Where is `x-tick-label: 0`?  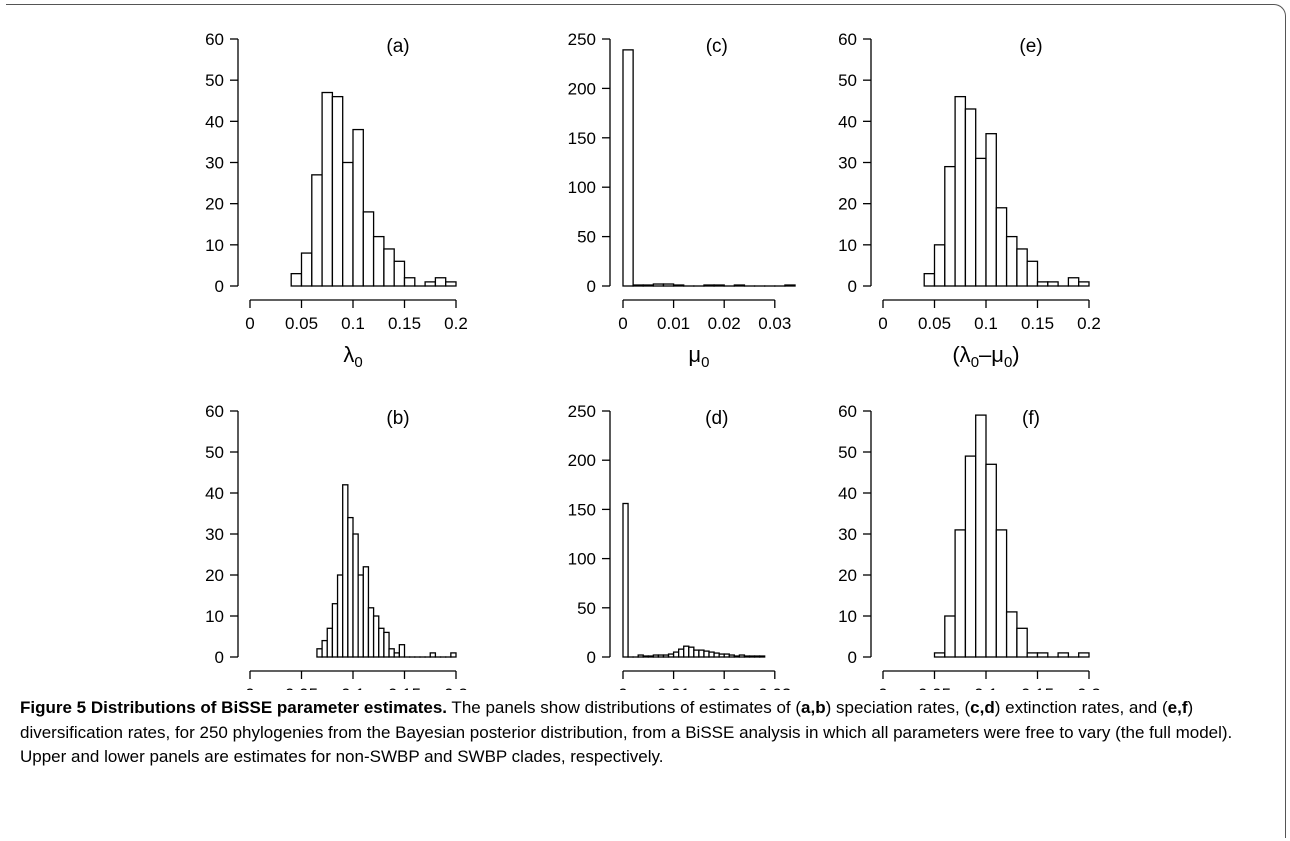 x-tick-label: 0 is located at coordinates (249, 323).